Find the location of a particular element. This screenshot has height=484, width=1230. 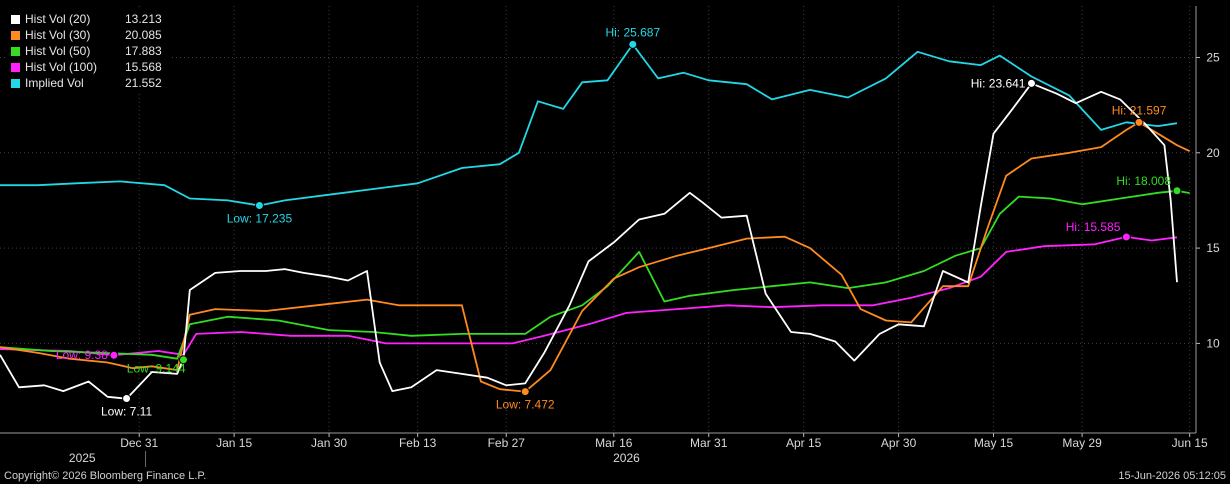

legend-value-implied: 21.552 is located at coordinates (143, 83).